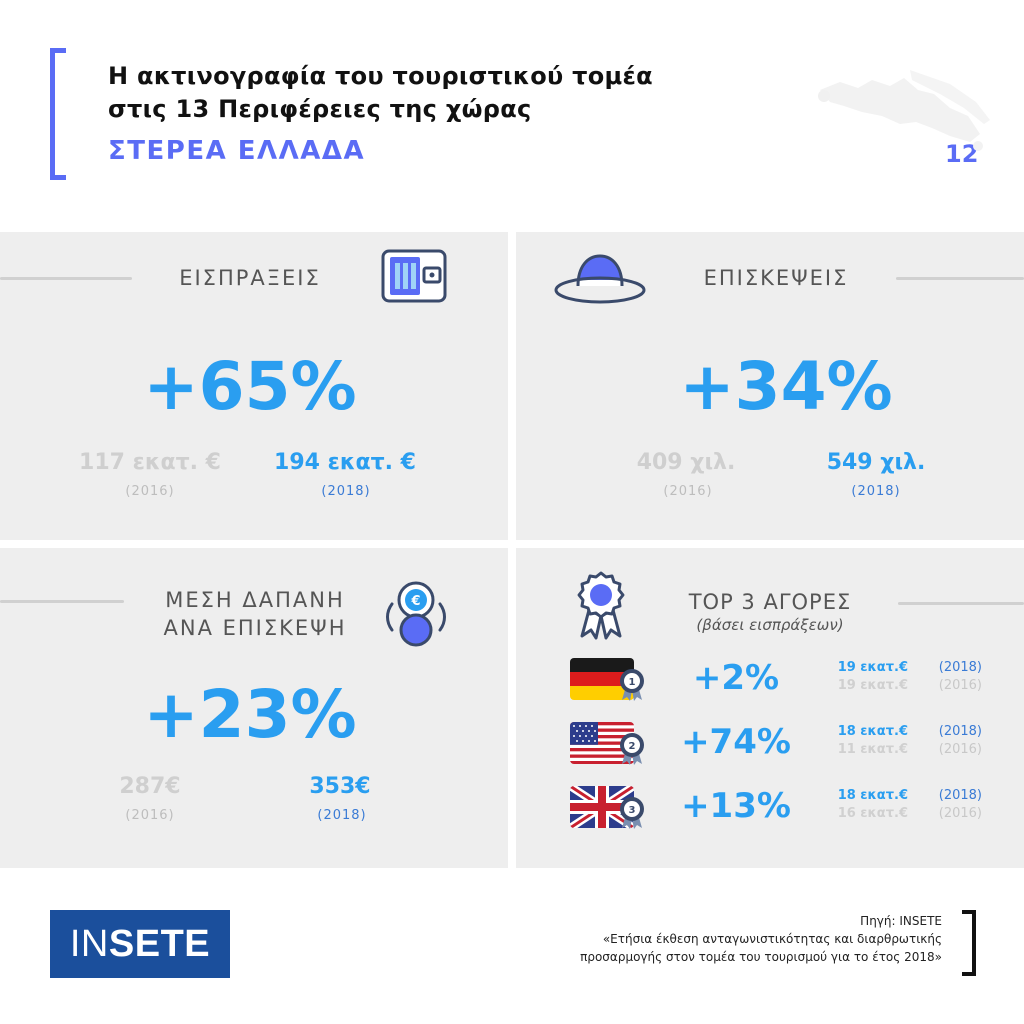 Image resolution: width=1024 pixels, height=1024 pixels. Describe the element at coordinates (416, 614) in the screenshot. I see `coins-icon: €` at that location.